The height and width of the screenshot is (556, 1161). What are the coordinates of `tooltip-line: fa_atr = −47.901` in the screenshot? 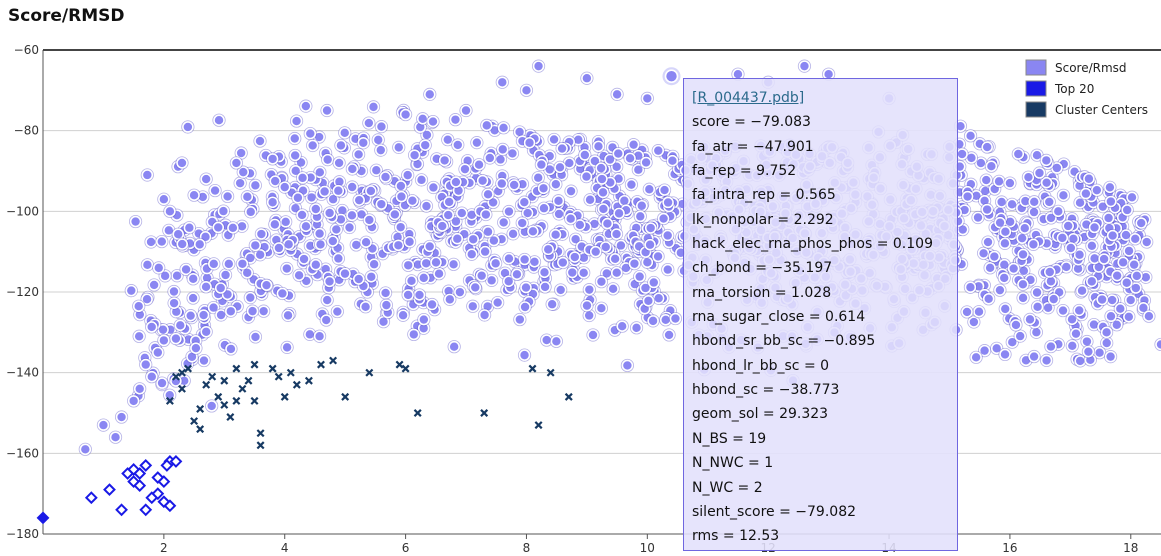 It's located at (753, 146).